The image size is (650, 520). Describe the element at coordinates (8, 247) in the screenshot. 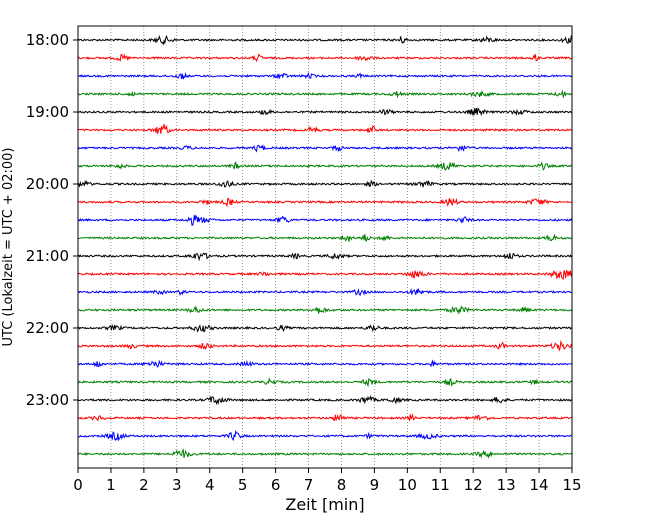

I see `y-axis-label: UTC (Lokalzeit = UTC + 02:00)` at that location.